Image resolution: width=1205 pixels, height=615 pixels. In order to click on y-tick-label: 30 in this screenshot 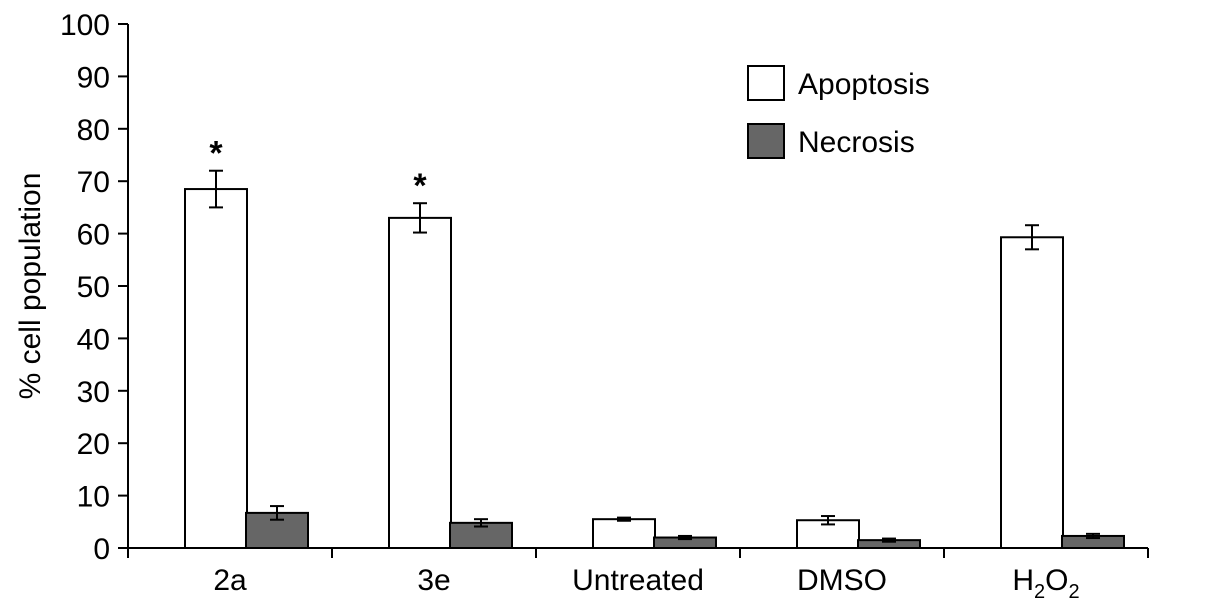, I will do `click(93, 392)`.